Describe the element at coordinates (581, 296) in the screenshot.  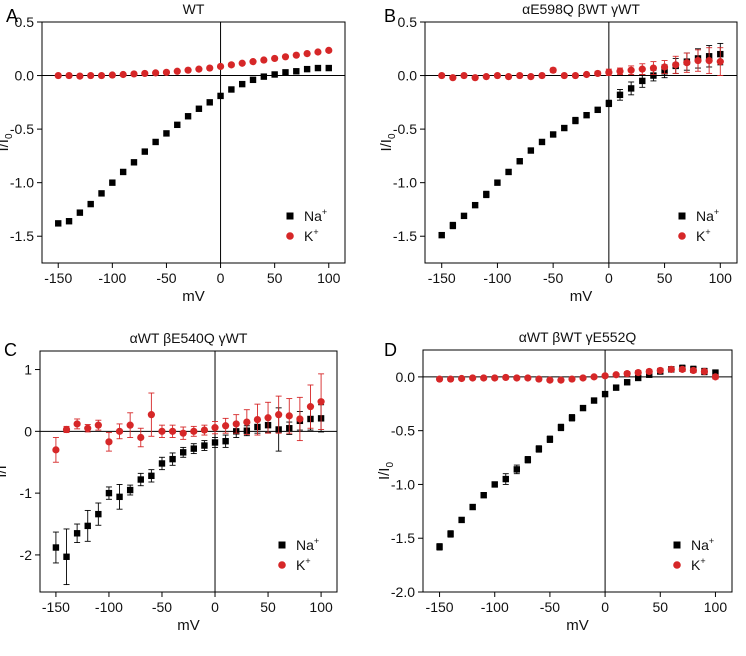
I see `x-axis-label: mV` at that location.